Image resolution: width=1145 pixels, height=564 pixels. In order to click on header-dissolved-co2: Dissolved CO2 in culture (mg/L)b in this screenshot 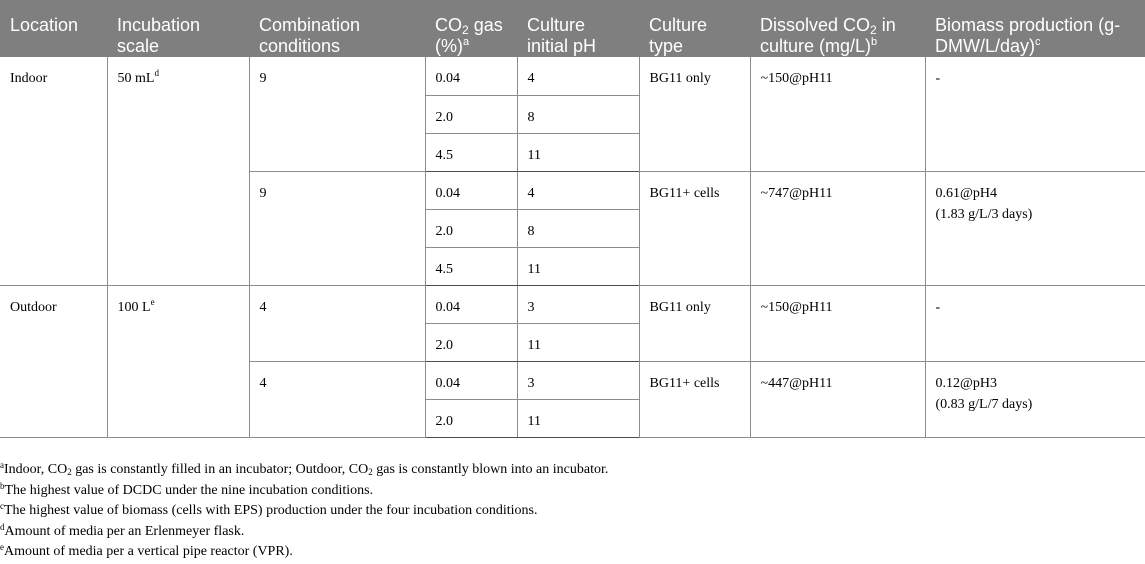, I will do `click(837, 28)`.